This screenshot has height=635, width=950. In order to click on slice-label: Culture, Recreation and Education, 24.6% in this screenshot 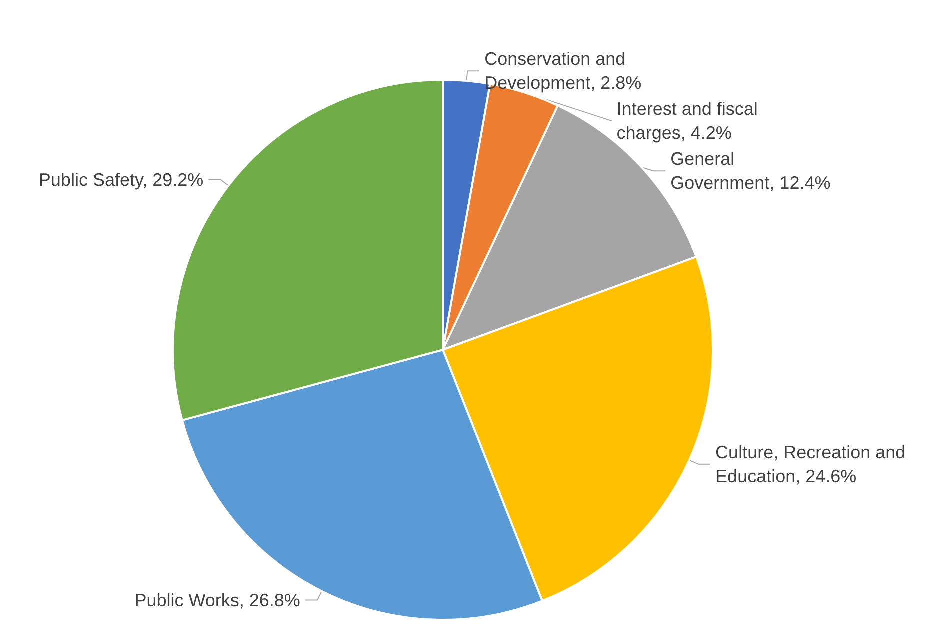, I will do `click(811, 464)`.